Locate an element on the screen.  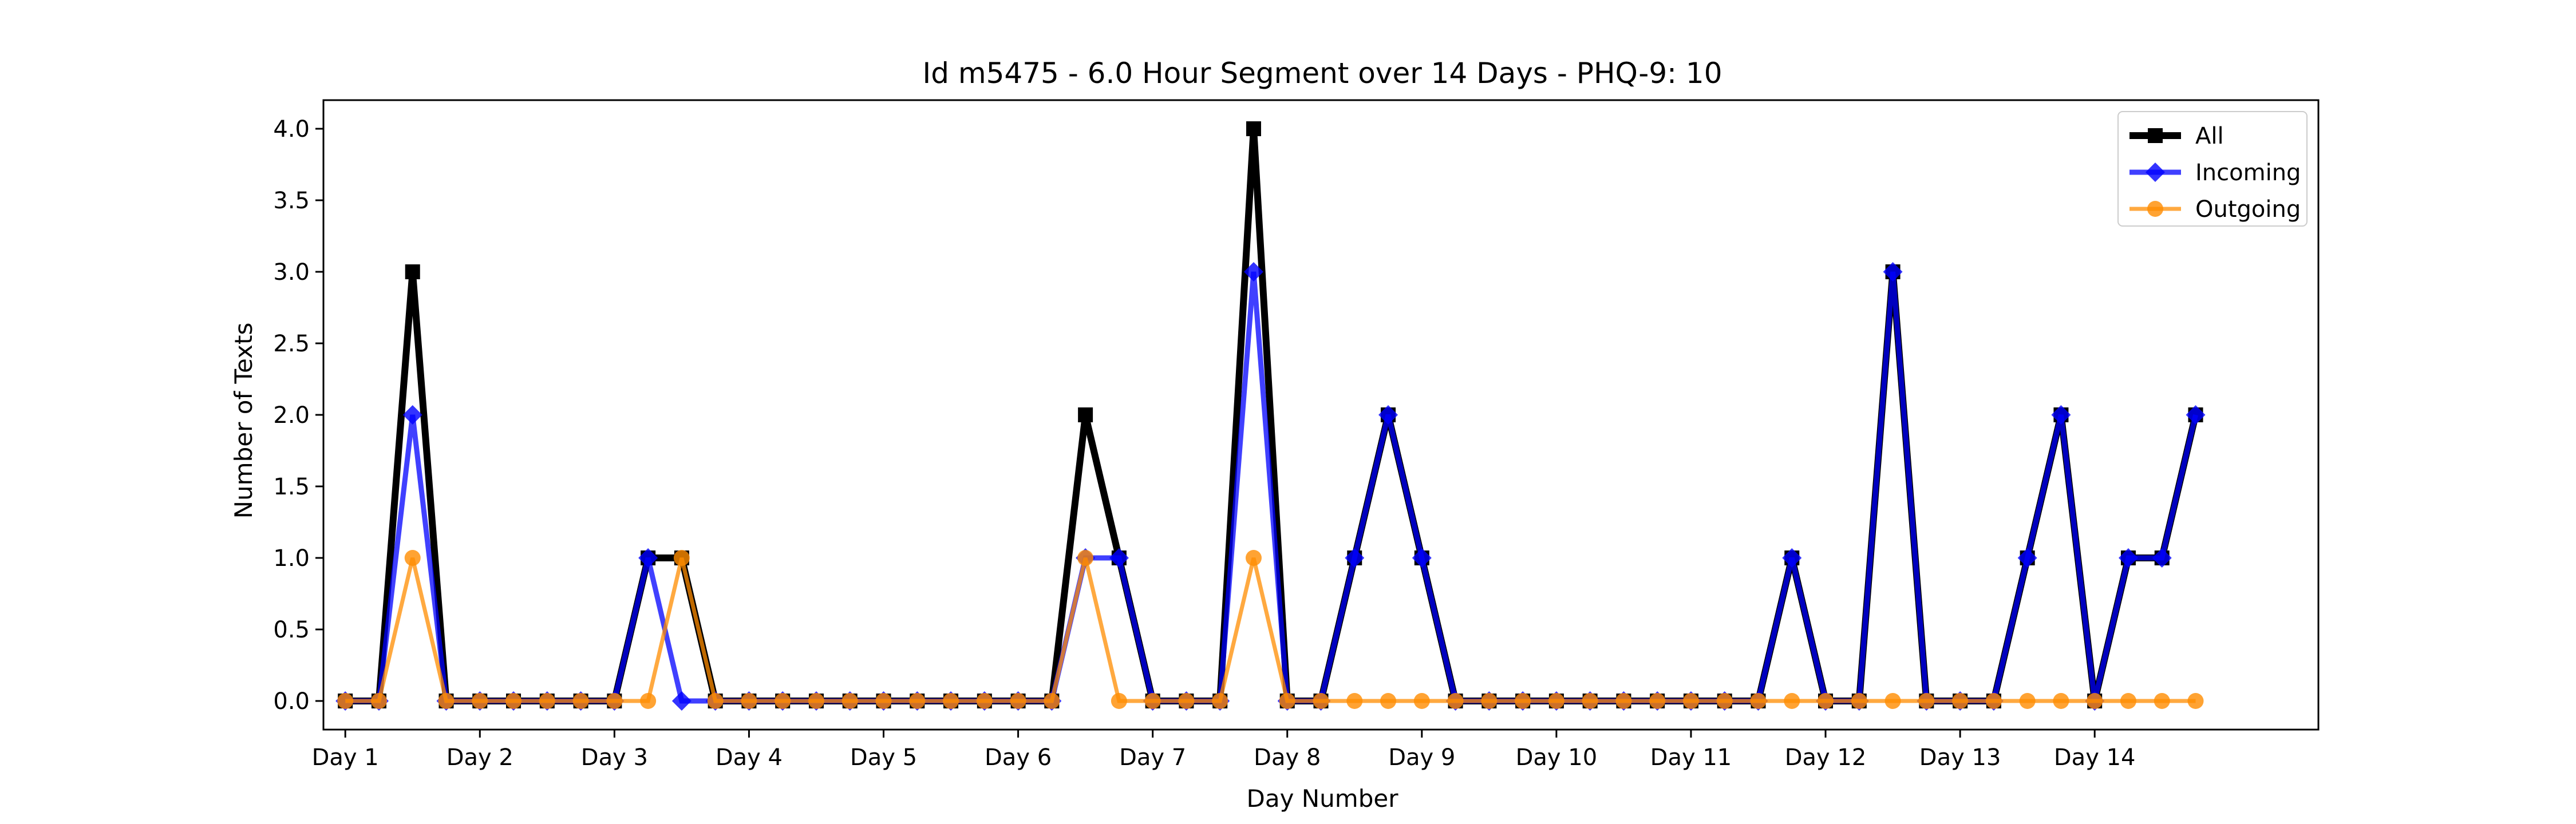
legend-box is located at coordinates (2212, 169).